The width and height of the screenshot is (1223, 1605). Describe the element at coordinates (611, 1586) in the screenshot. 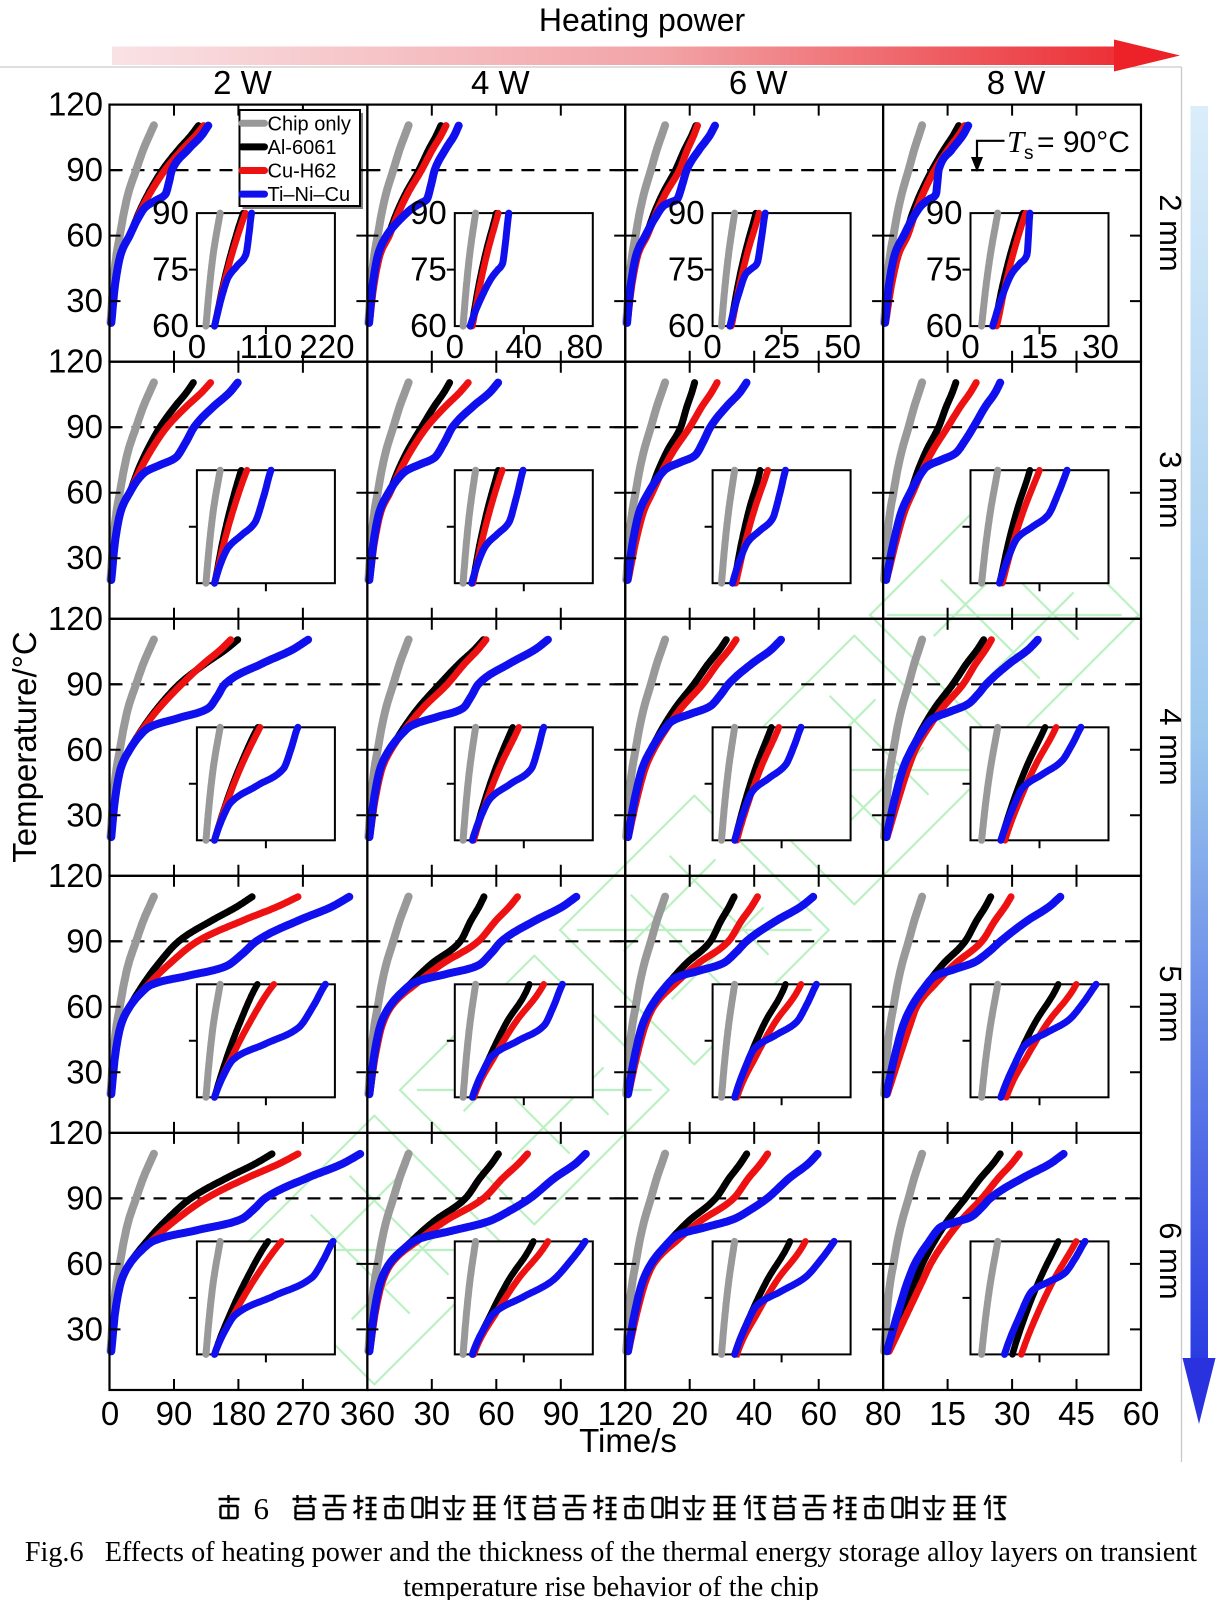

I see `svg-text:temperature rise behavior of t: temperature rise behavior of the chip` at that location.